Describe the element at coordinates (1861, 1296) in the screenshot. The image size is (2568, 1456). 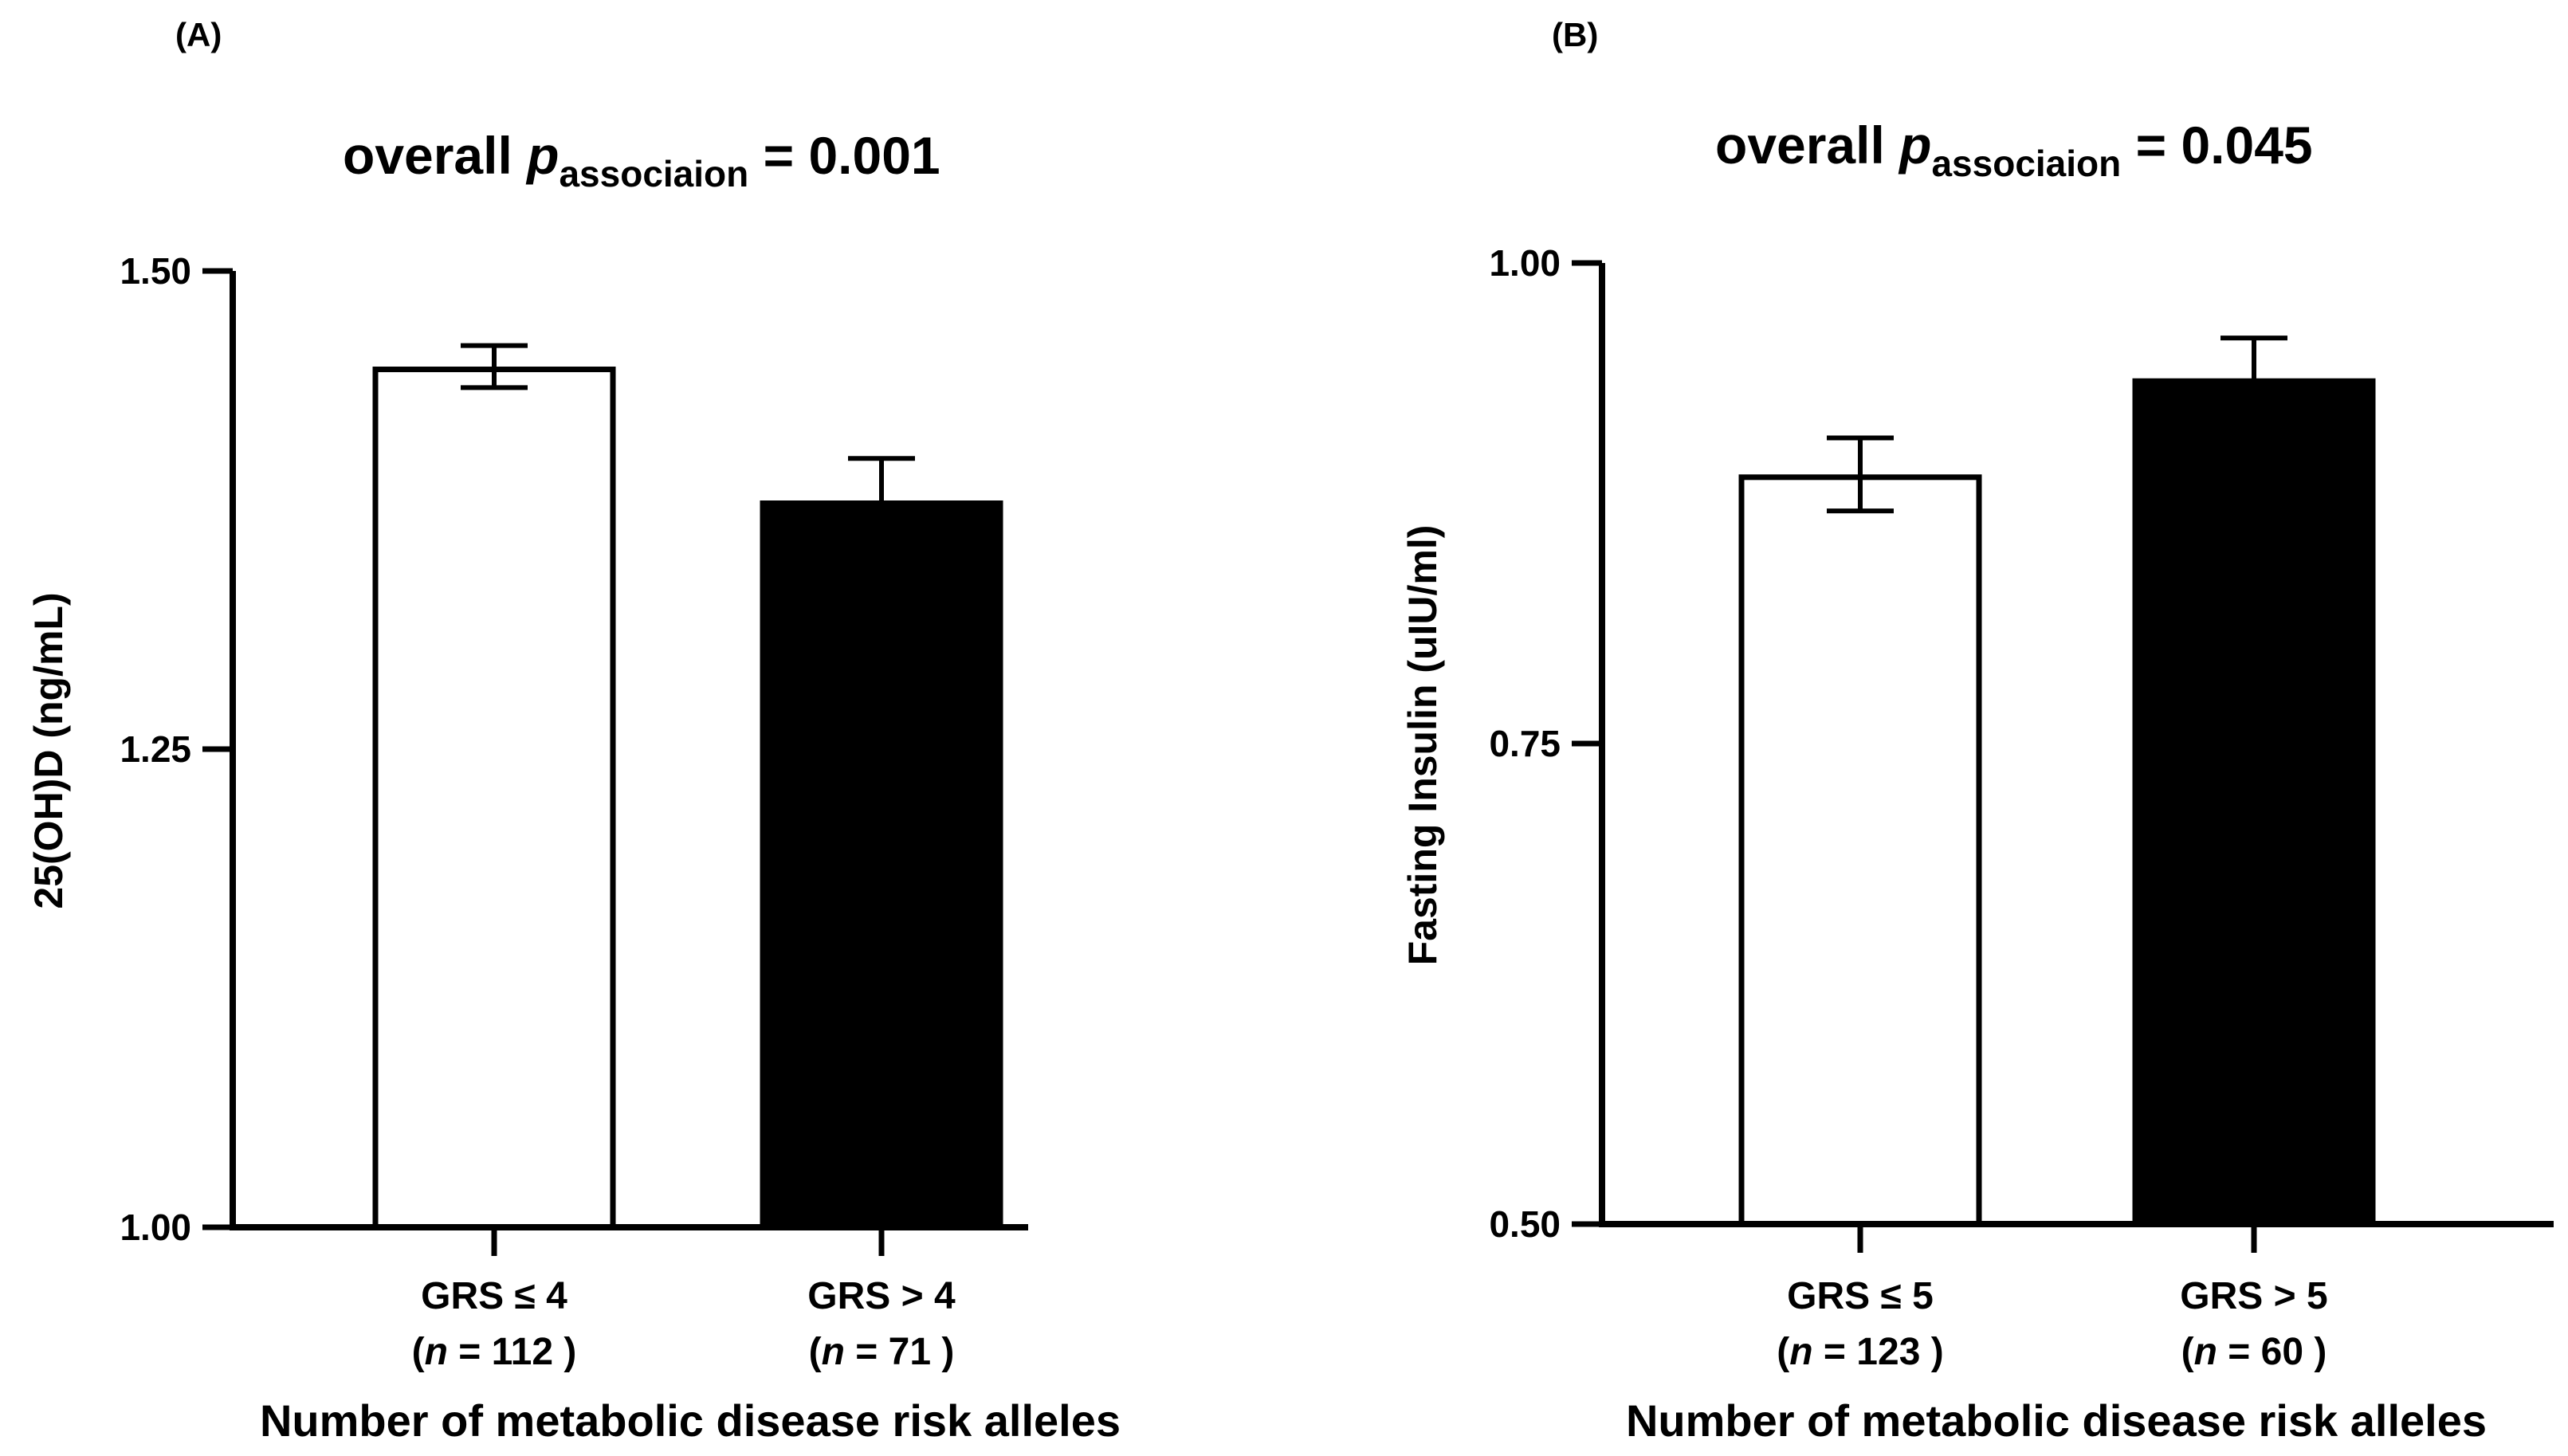
I see `panel-b-category-1-label: GRS ≤ 5` at that location.